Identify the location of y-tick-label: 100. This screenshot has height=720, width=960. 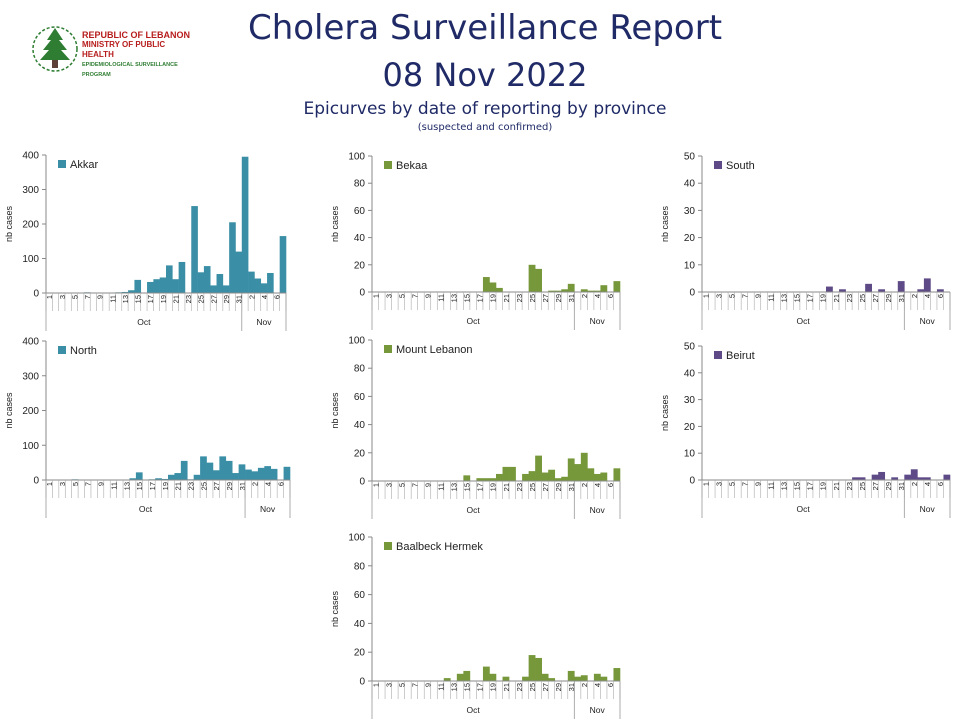
(356, 341).